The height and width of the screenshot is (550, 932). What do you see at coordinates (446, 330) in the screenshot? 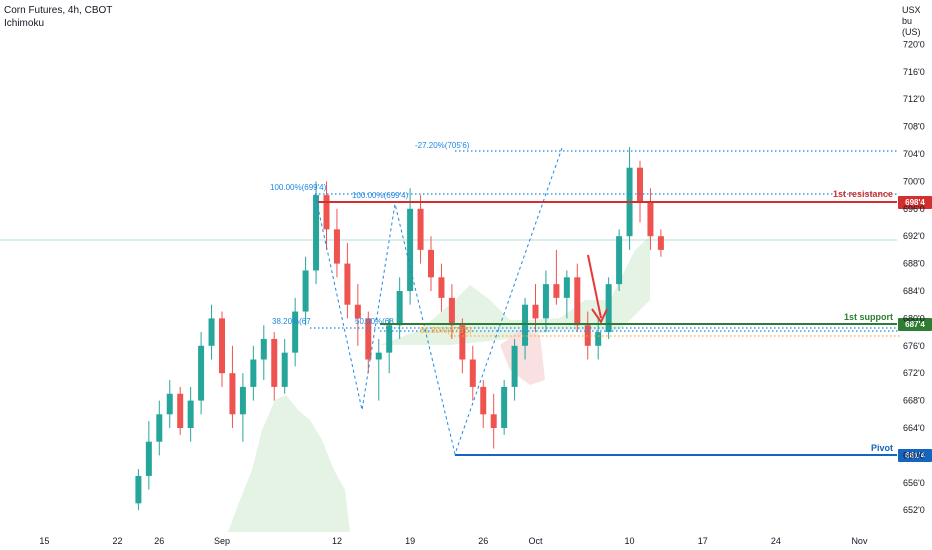
I see `fib-label: 61.80%(678'6)` at bounding box center [446, 330].